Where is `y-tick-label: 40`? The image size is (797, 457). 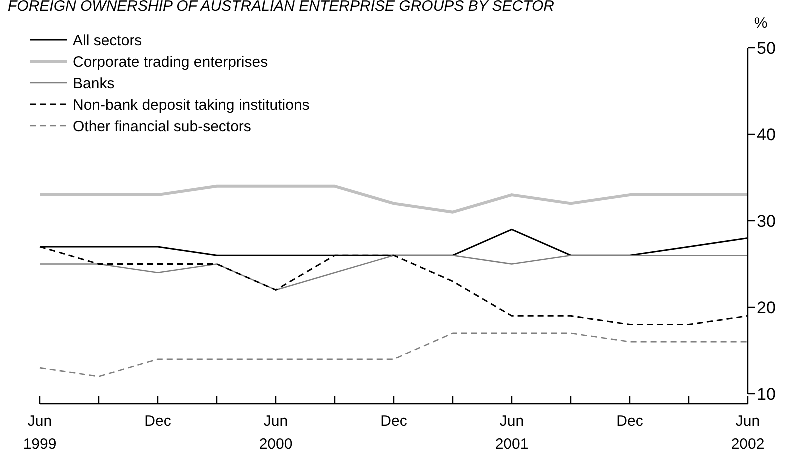 y-tick-label: 40 is located at coordinates (766, 134).